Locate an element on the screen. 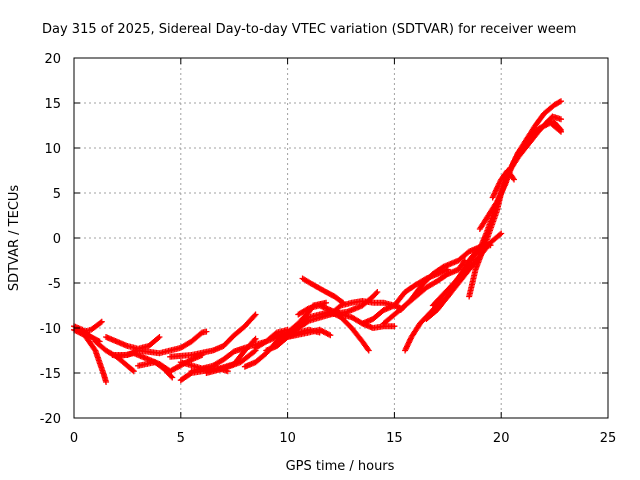  y-tick-label: 0 is located at coordinates (57, 239).